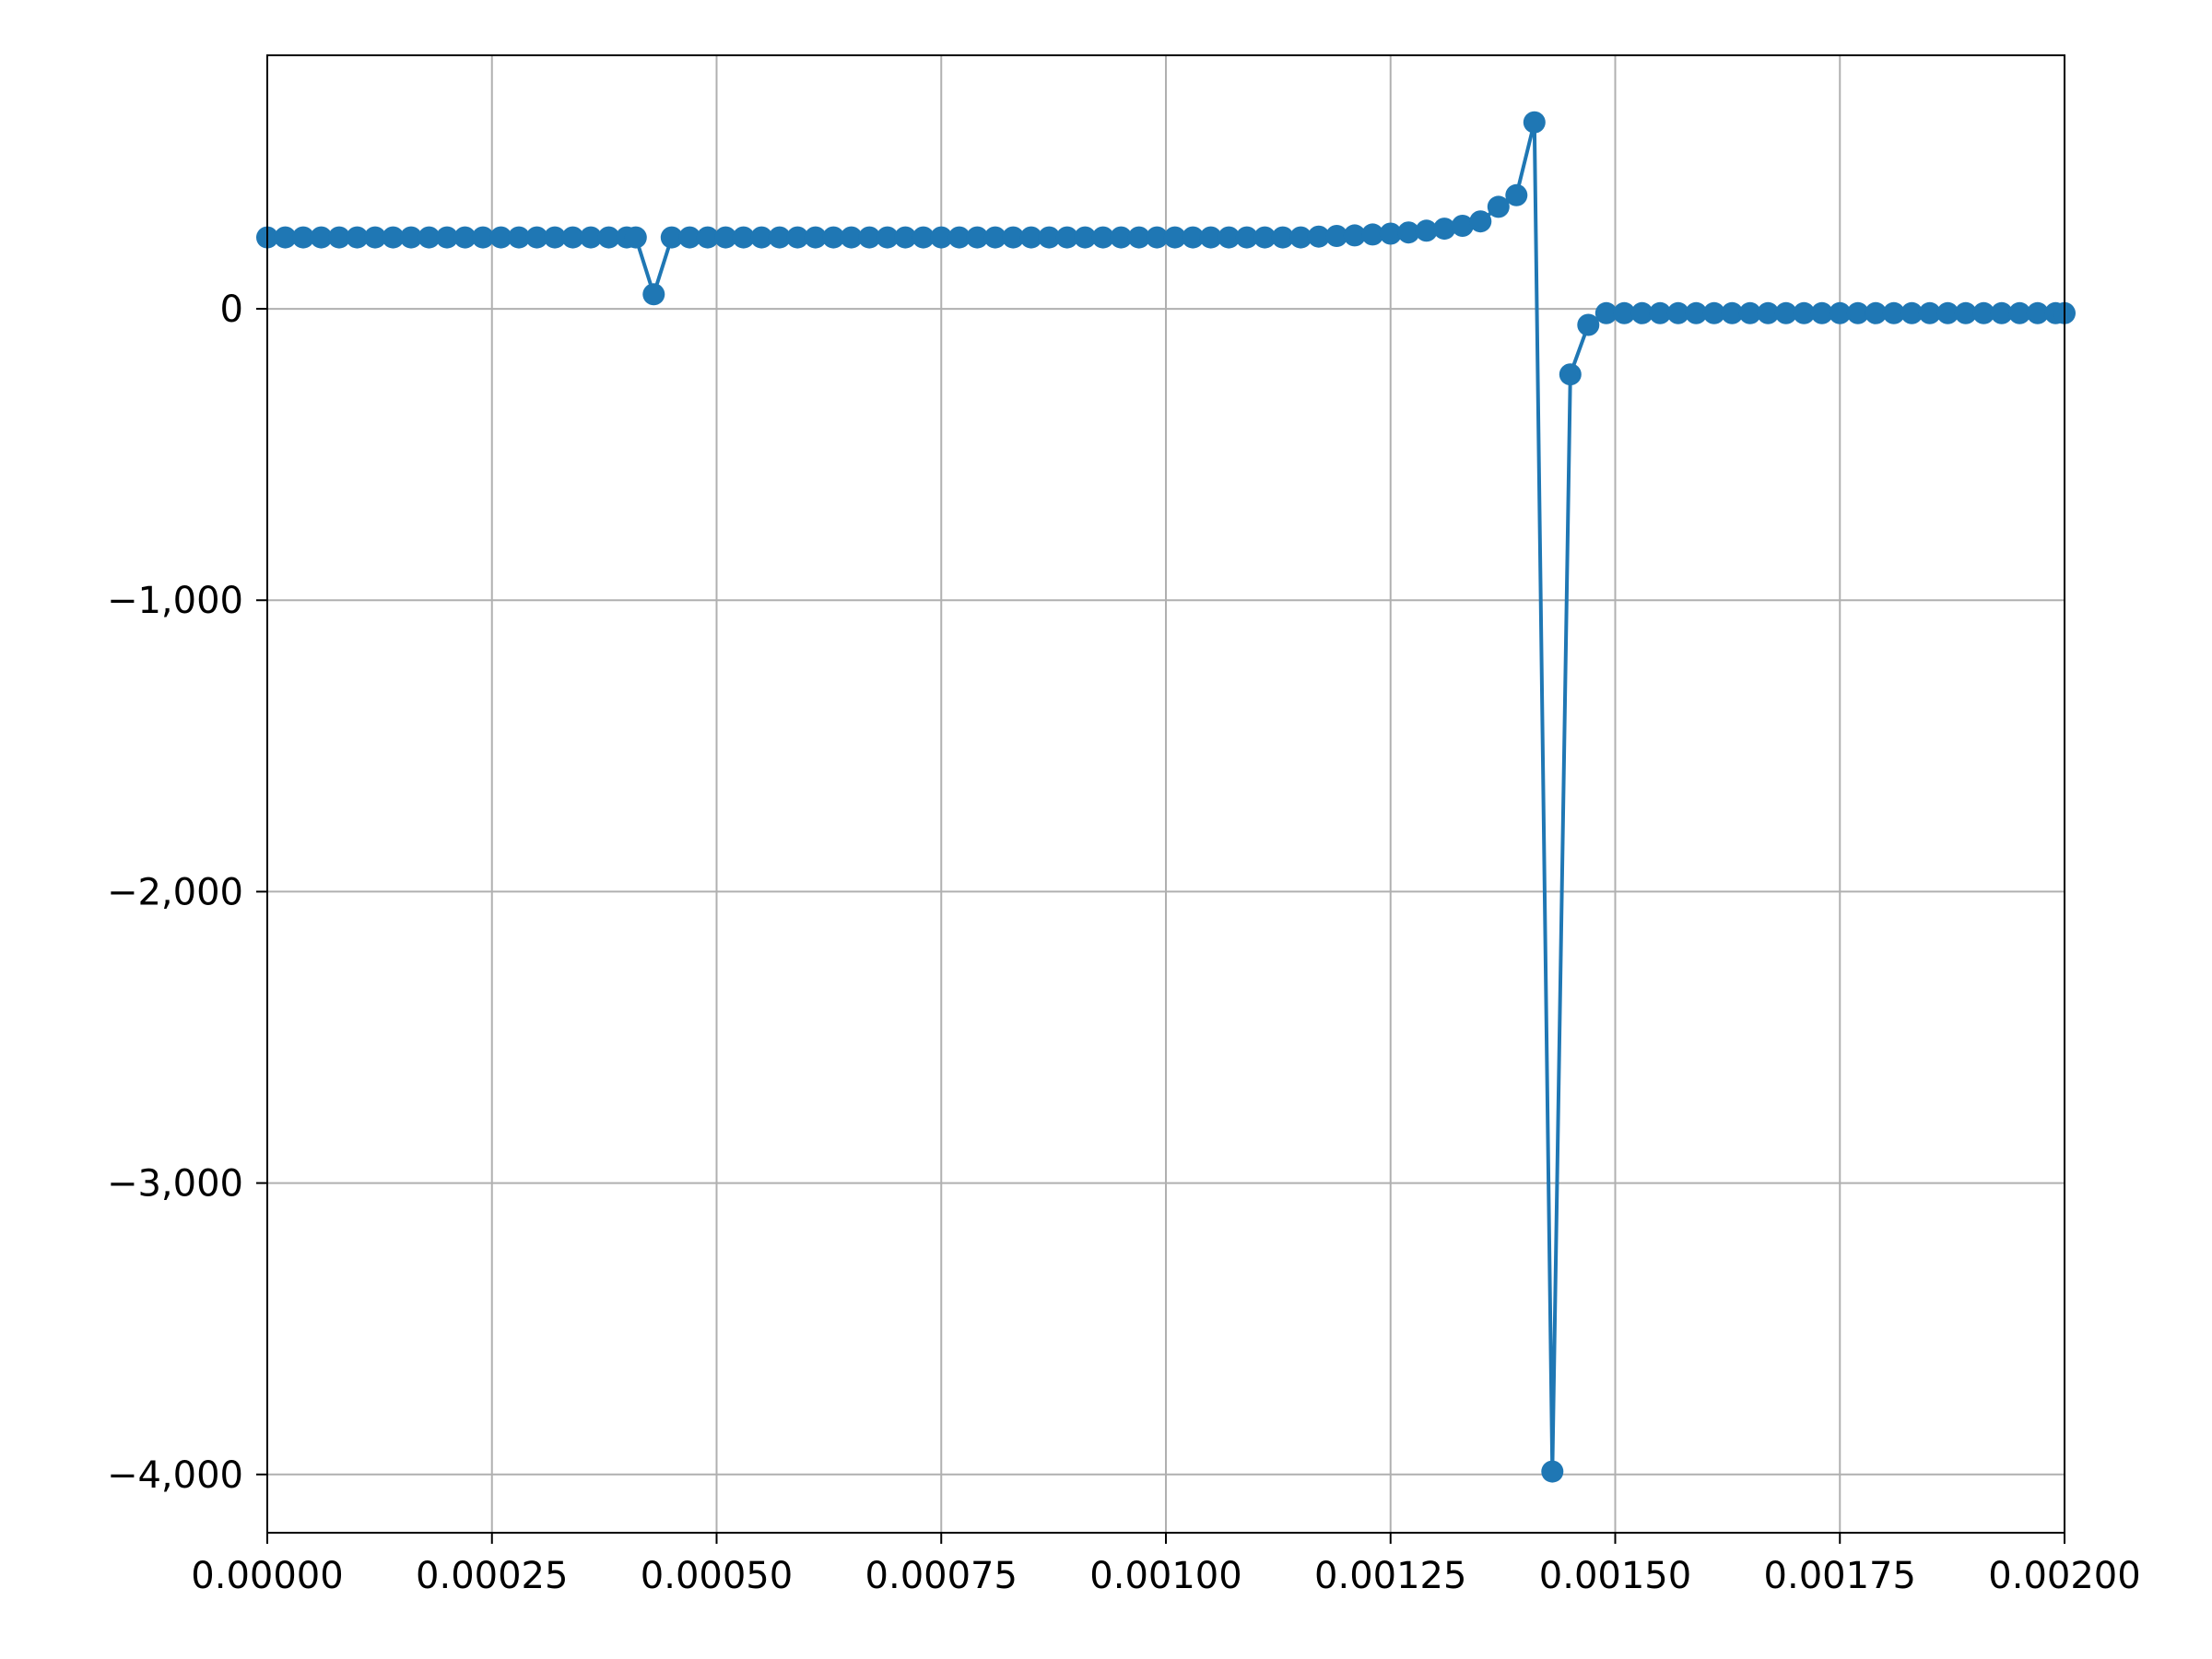 This screenshot has height=1659, width=2212. I want to click on y-tick-label: −4,000, so click(175, 1475).